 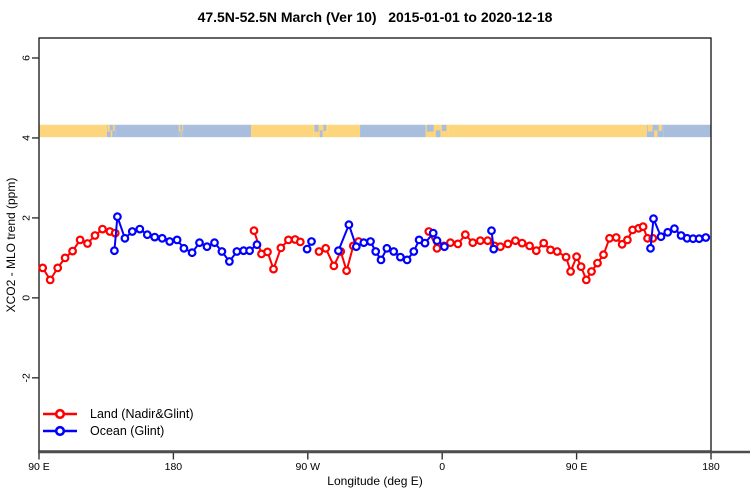 What do you see at coordinates (11, 245) in the screenshot?
I see `y-axis-title: XCO2 - MLO trend (ppm)` at bounding box center [11, 245].